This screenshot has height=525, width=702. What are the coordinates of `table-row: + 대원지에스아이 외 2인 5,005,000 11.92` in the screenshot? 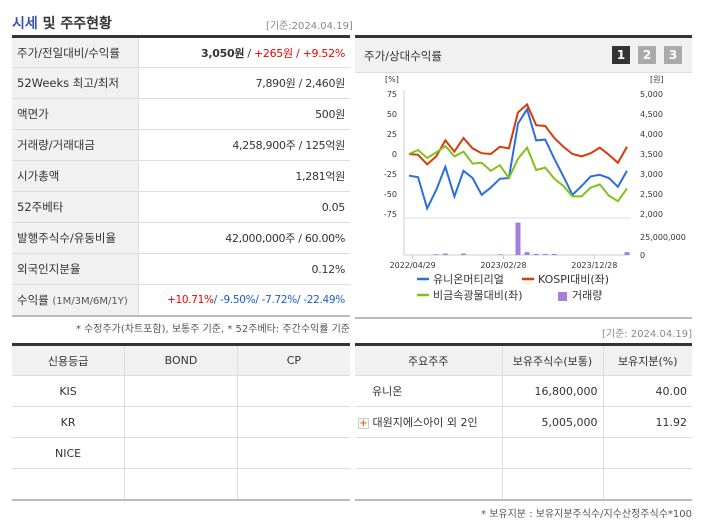 It's located at (523, 422).